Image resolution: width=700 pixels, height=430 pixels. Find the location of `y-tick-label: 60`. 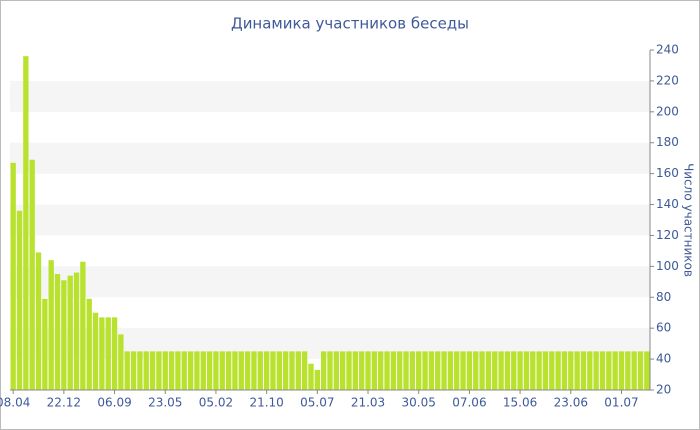

y-tick-label: 60 is located at coordinates (663, 328).